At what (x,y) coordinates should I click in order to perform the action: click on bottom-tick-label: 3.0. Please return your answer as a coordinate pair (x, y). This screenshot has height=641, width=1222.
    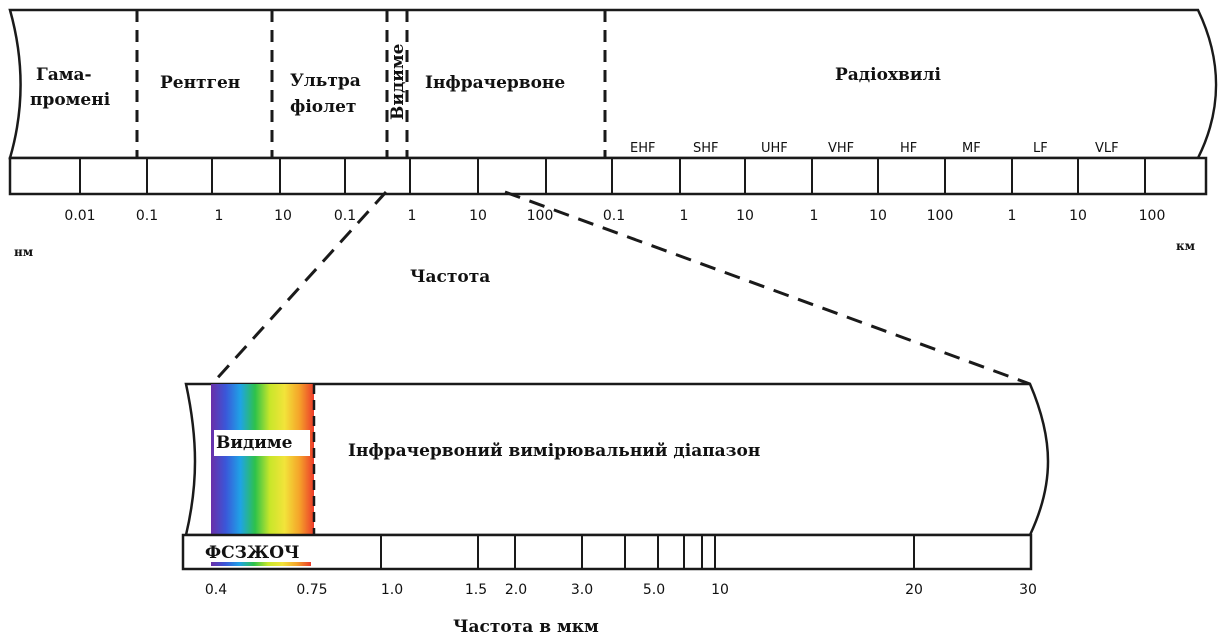
    Looking at the image, I should click on (582, 590).